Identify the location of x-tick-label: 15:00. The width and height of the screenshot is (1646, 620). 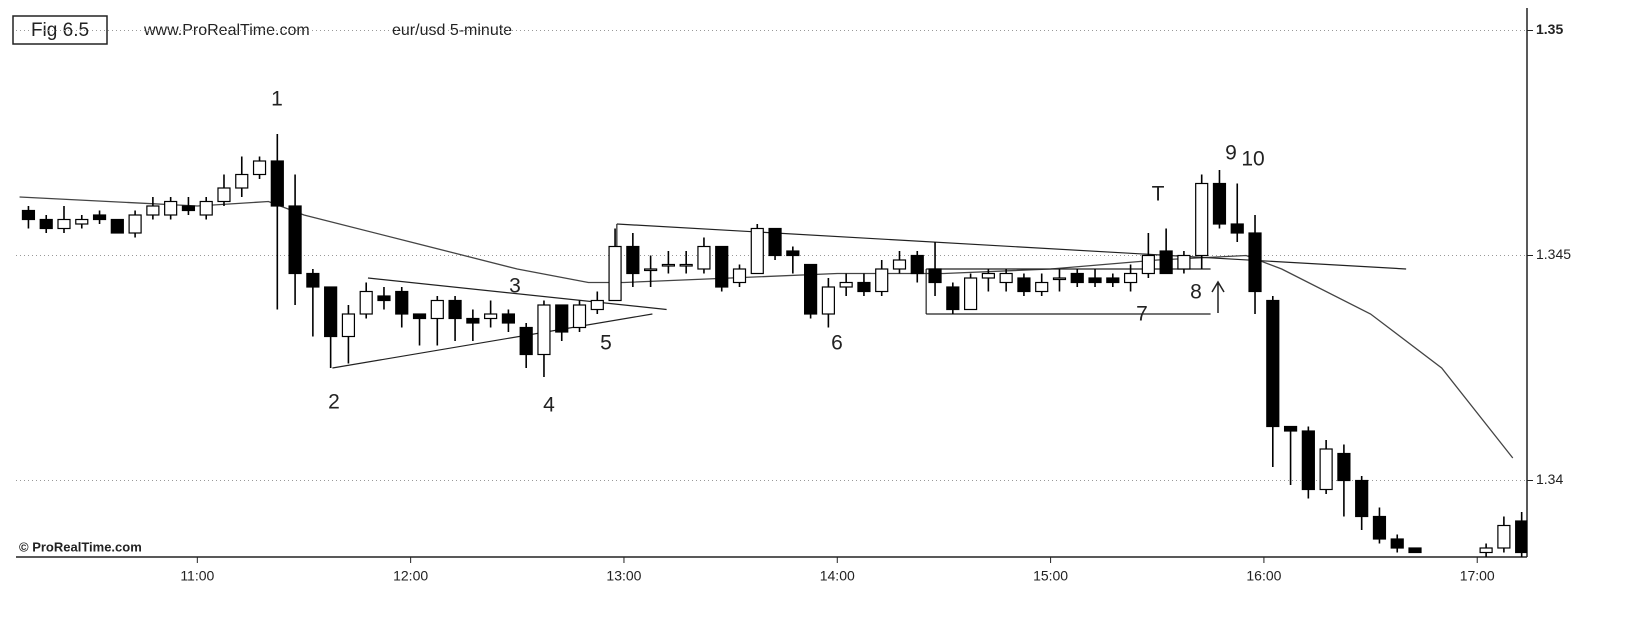
(1050, 576).